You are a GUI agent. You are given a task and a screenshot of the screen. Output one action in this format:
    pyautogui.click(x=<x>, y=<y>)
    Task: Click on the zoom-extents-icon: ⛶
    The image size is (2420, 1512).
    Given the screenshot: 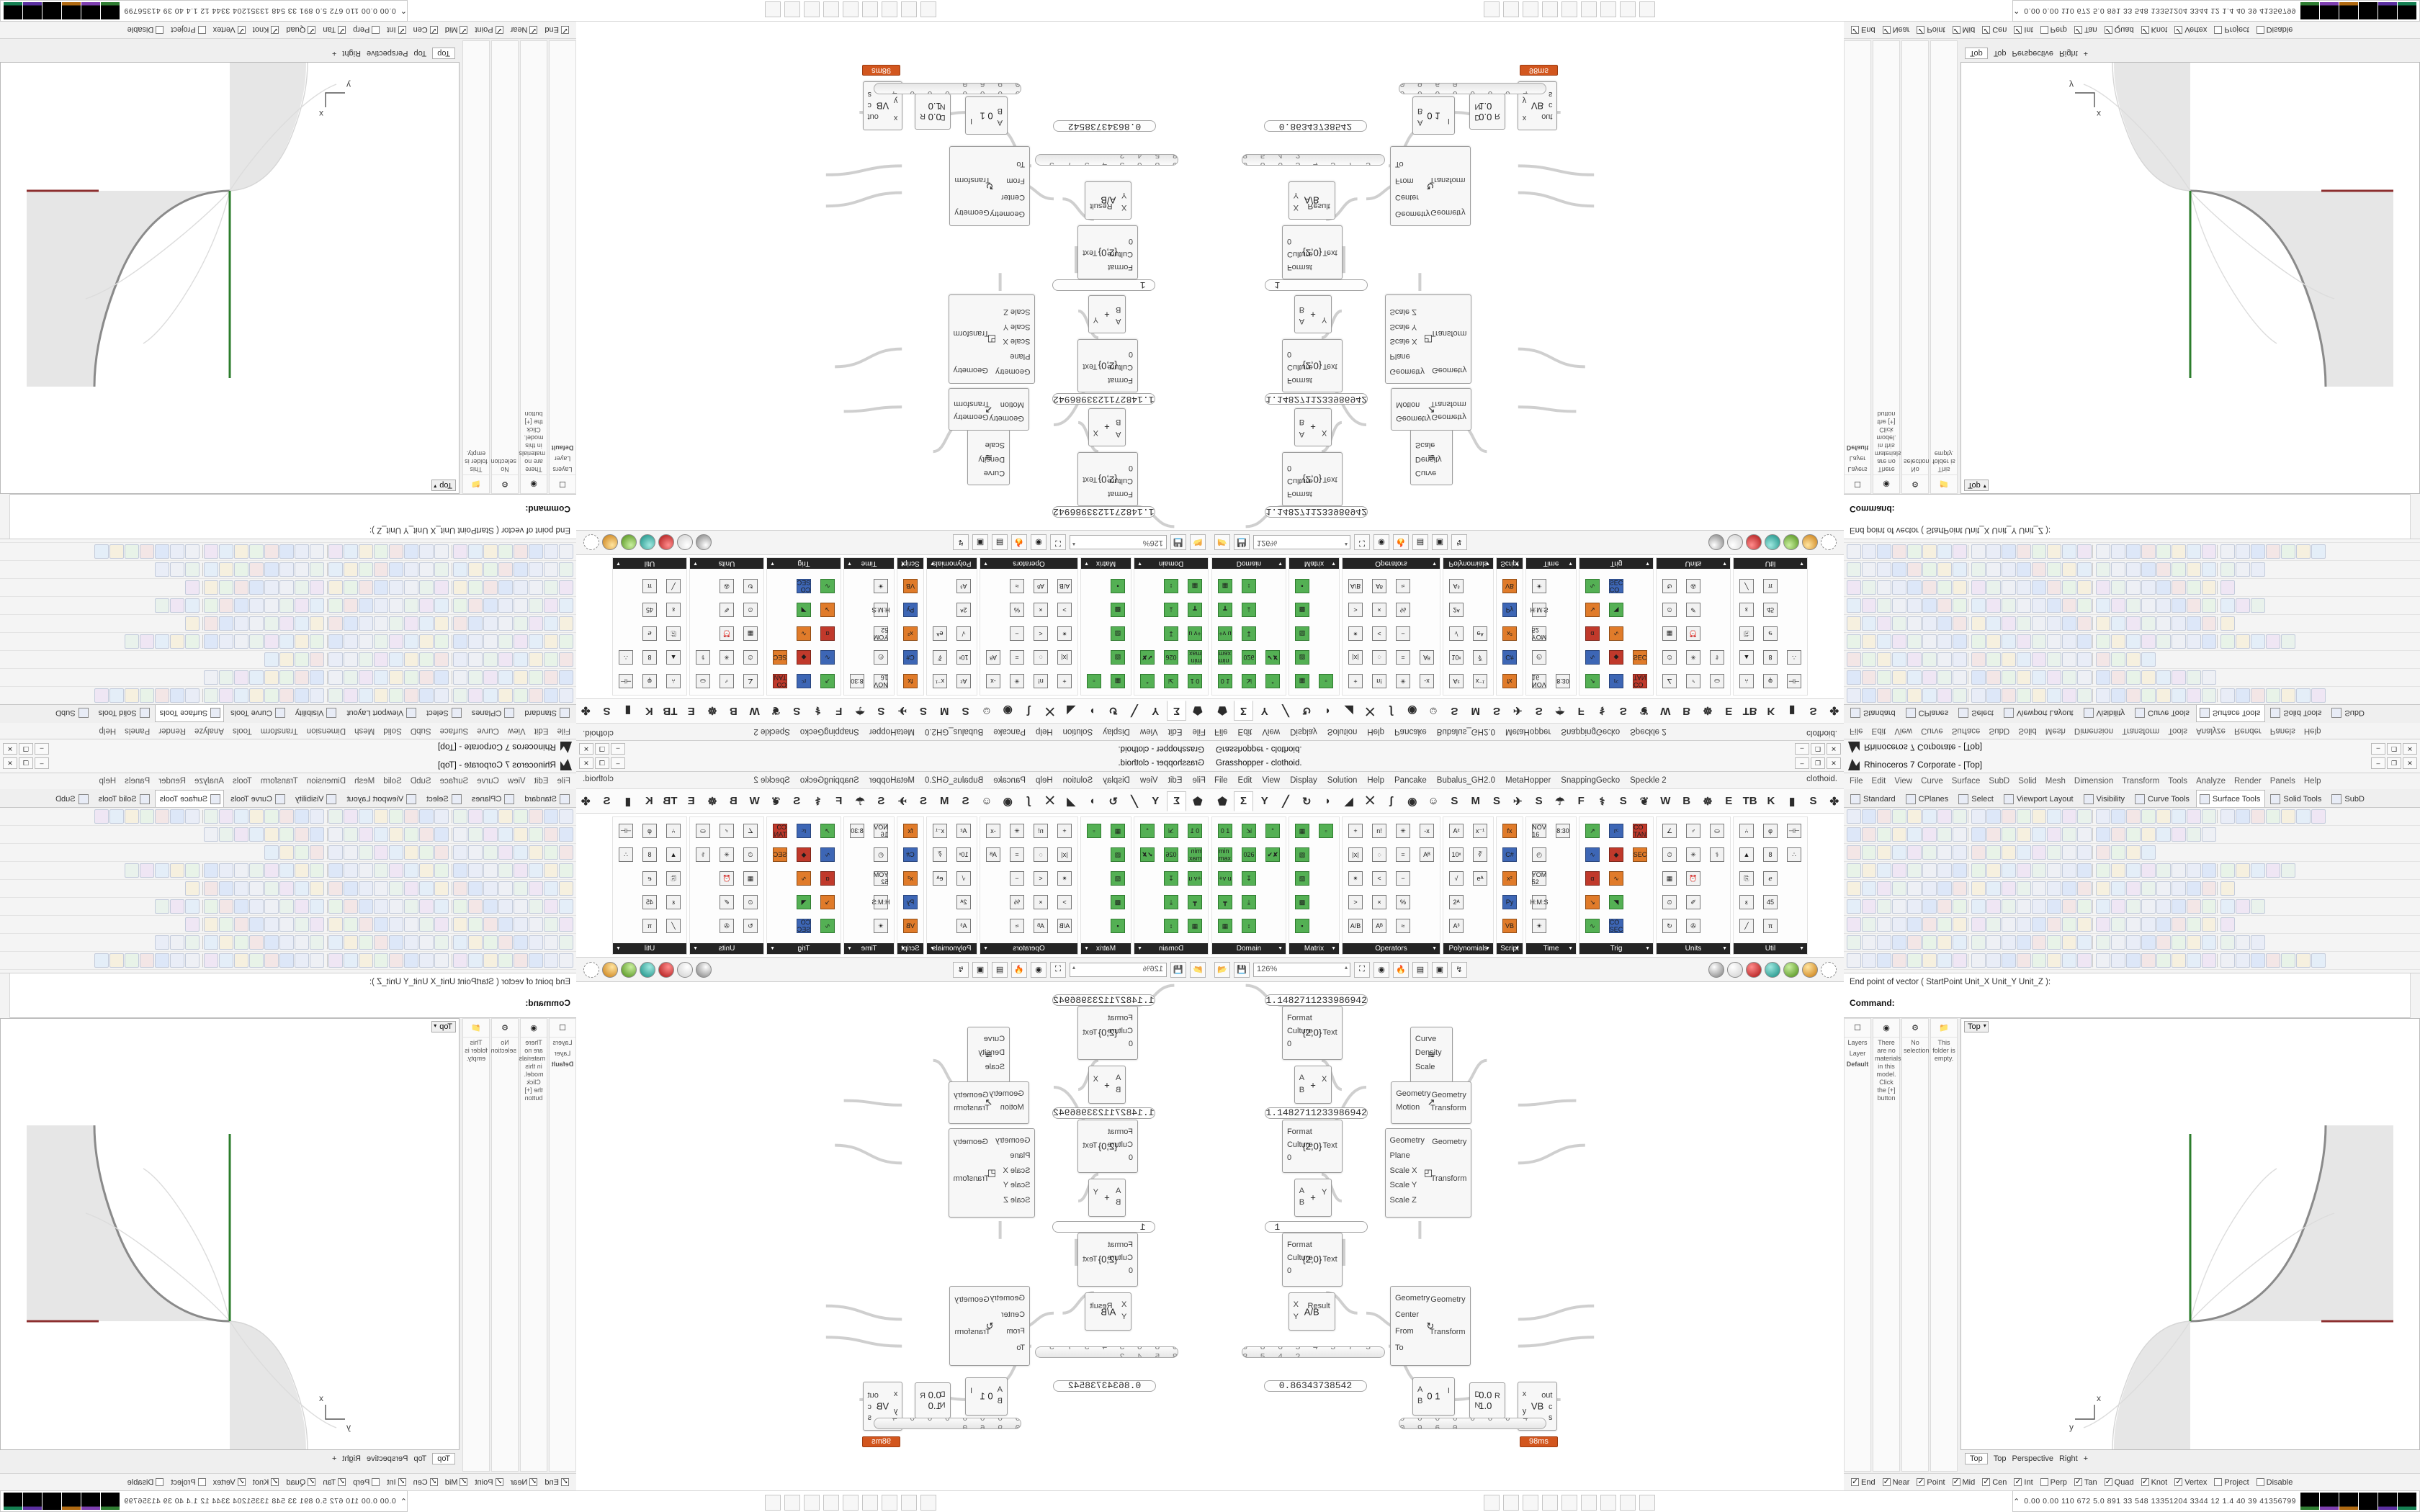 What is the action you would take?
    pyautogui.click(x=1362, y=542)
    